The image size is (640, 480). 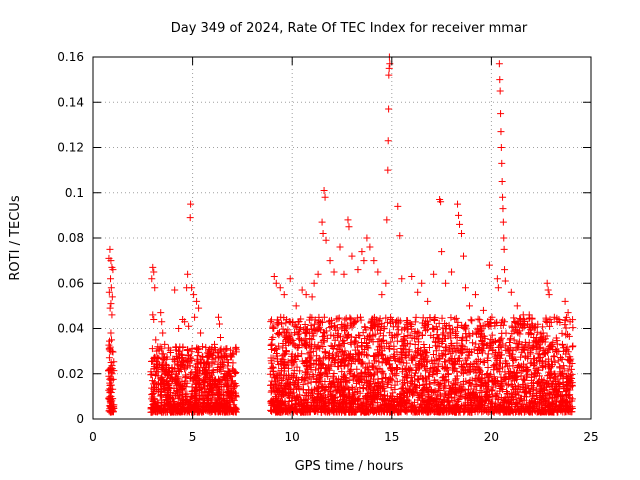 What do you see at coordinates (70, 57) in the screenshot?
I see `y-tick-label: 0.16` at bounding box center [70, 57].